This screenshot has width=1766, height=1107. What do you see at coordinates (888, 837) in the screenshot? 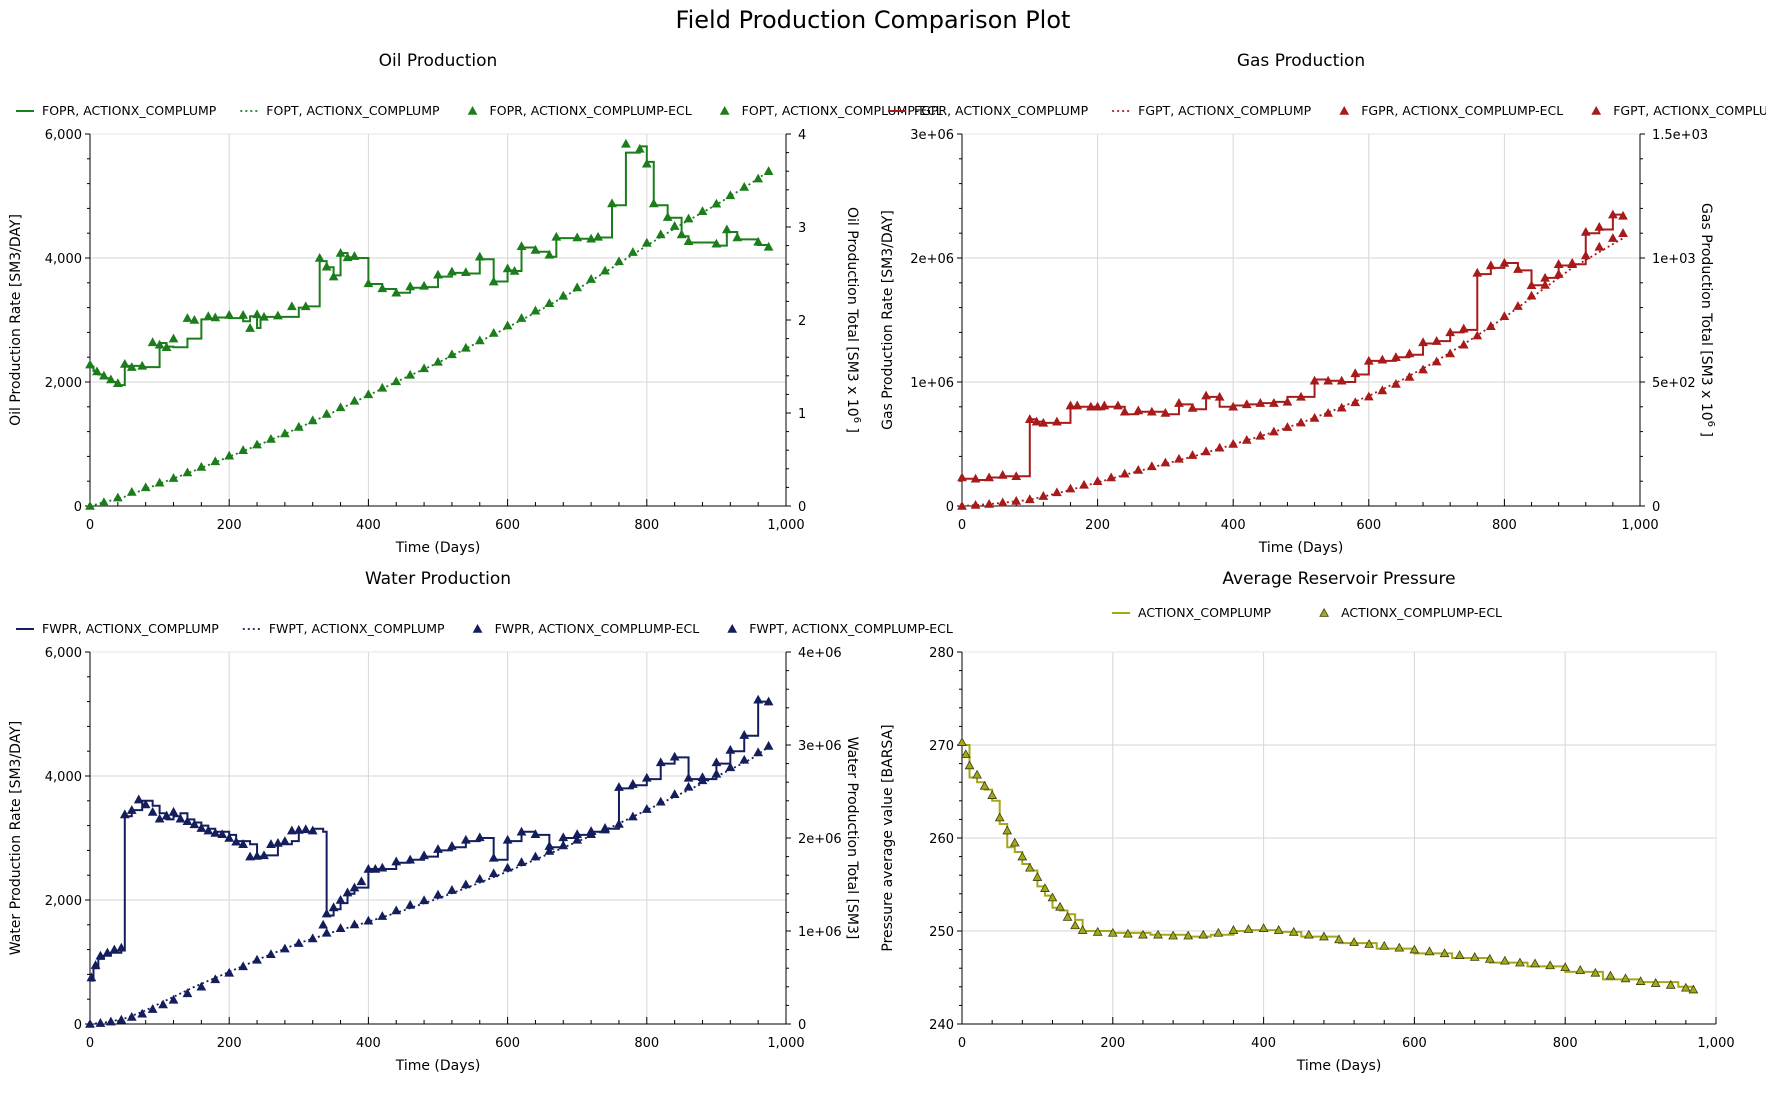
I see `y-axis-label: Pressure average value [BARSA]` at bounding box center [888, 837].